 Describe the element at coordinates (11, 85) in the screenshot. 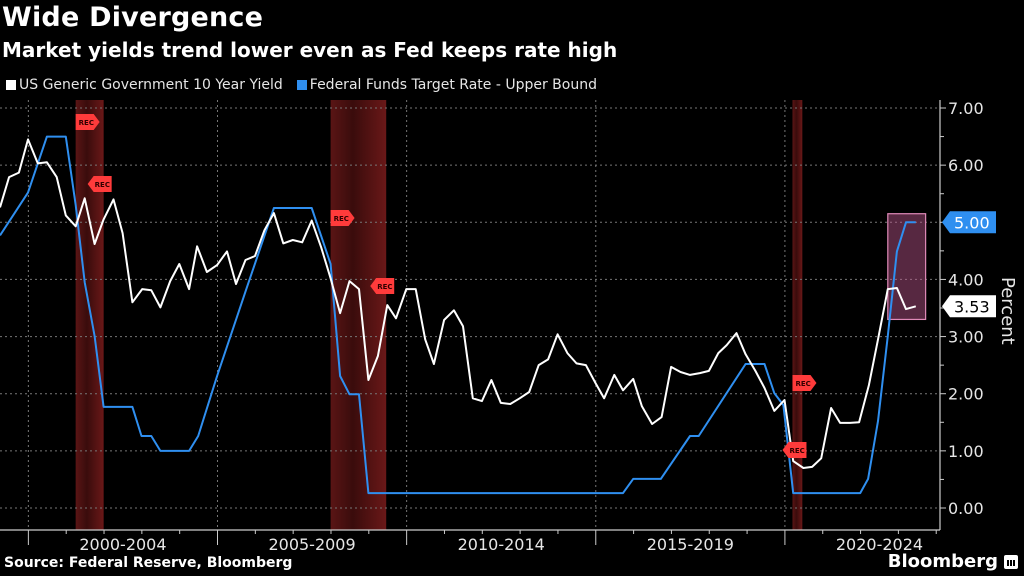

I see `legend-swatch-10y-yield` at that location.